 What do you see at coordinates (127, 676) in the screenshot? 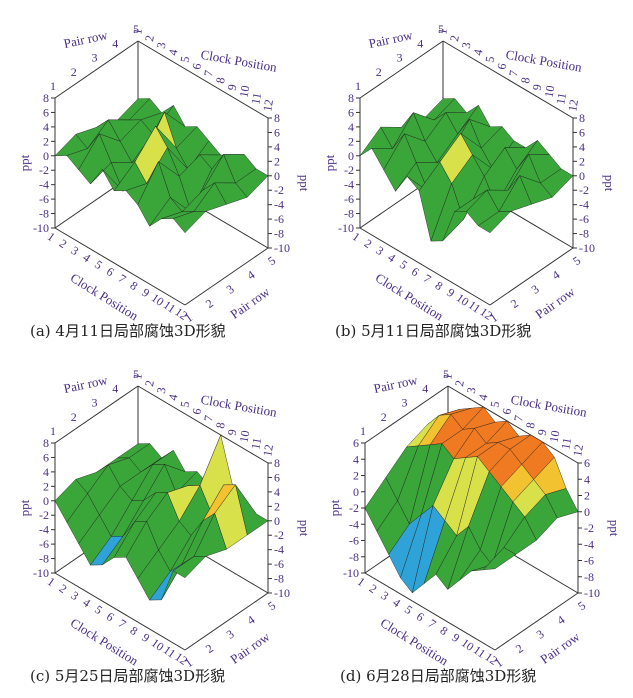
I see `caption: (c) 5月25日局部腐蚀3D形貌` at bounding box center [127, 676].